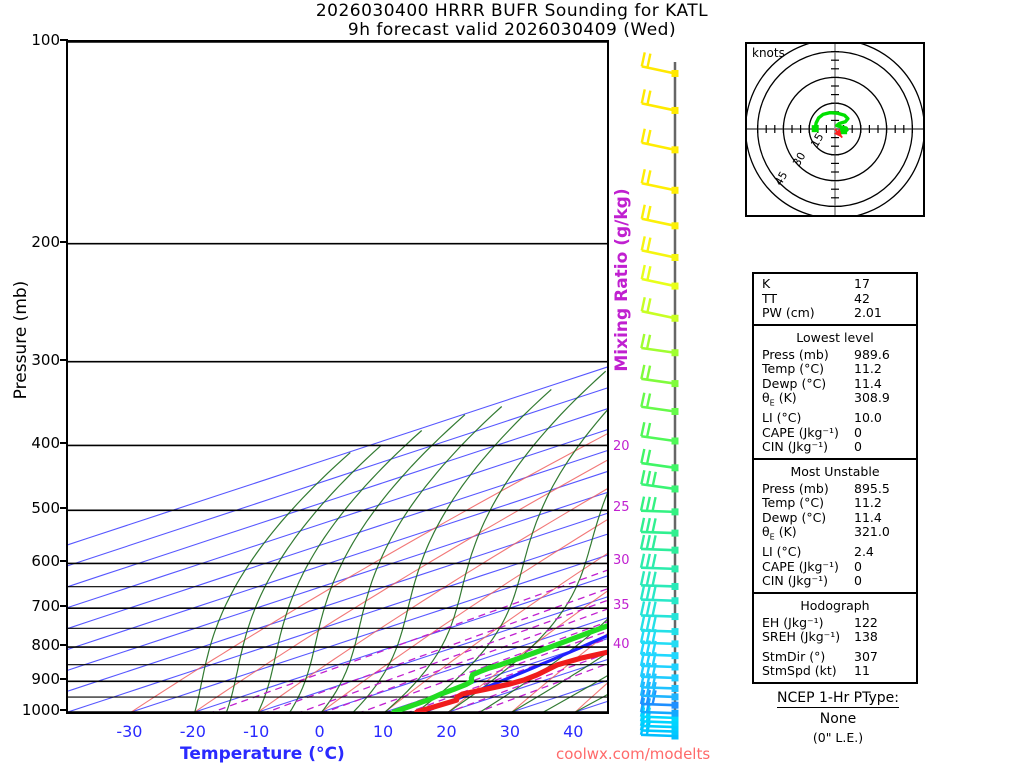  What do you see at coordinates (621, 446) in the screenshot?
I see `mixing-ratio-side-20: 20` at bounding box center [621, 446].